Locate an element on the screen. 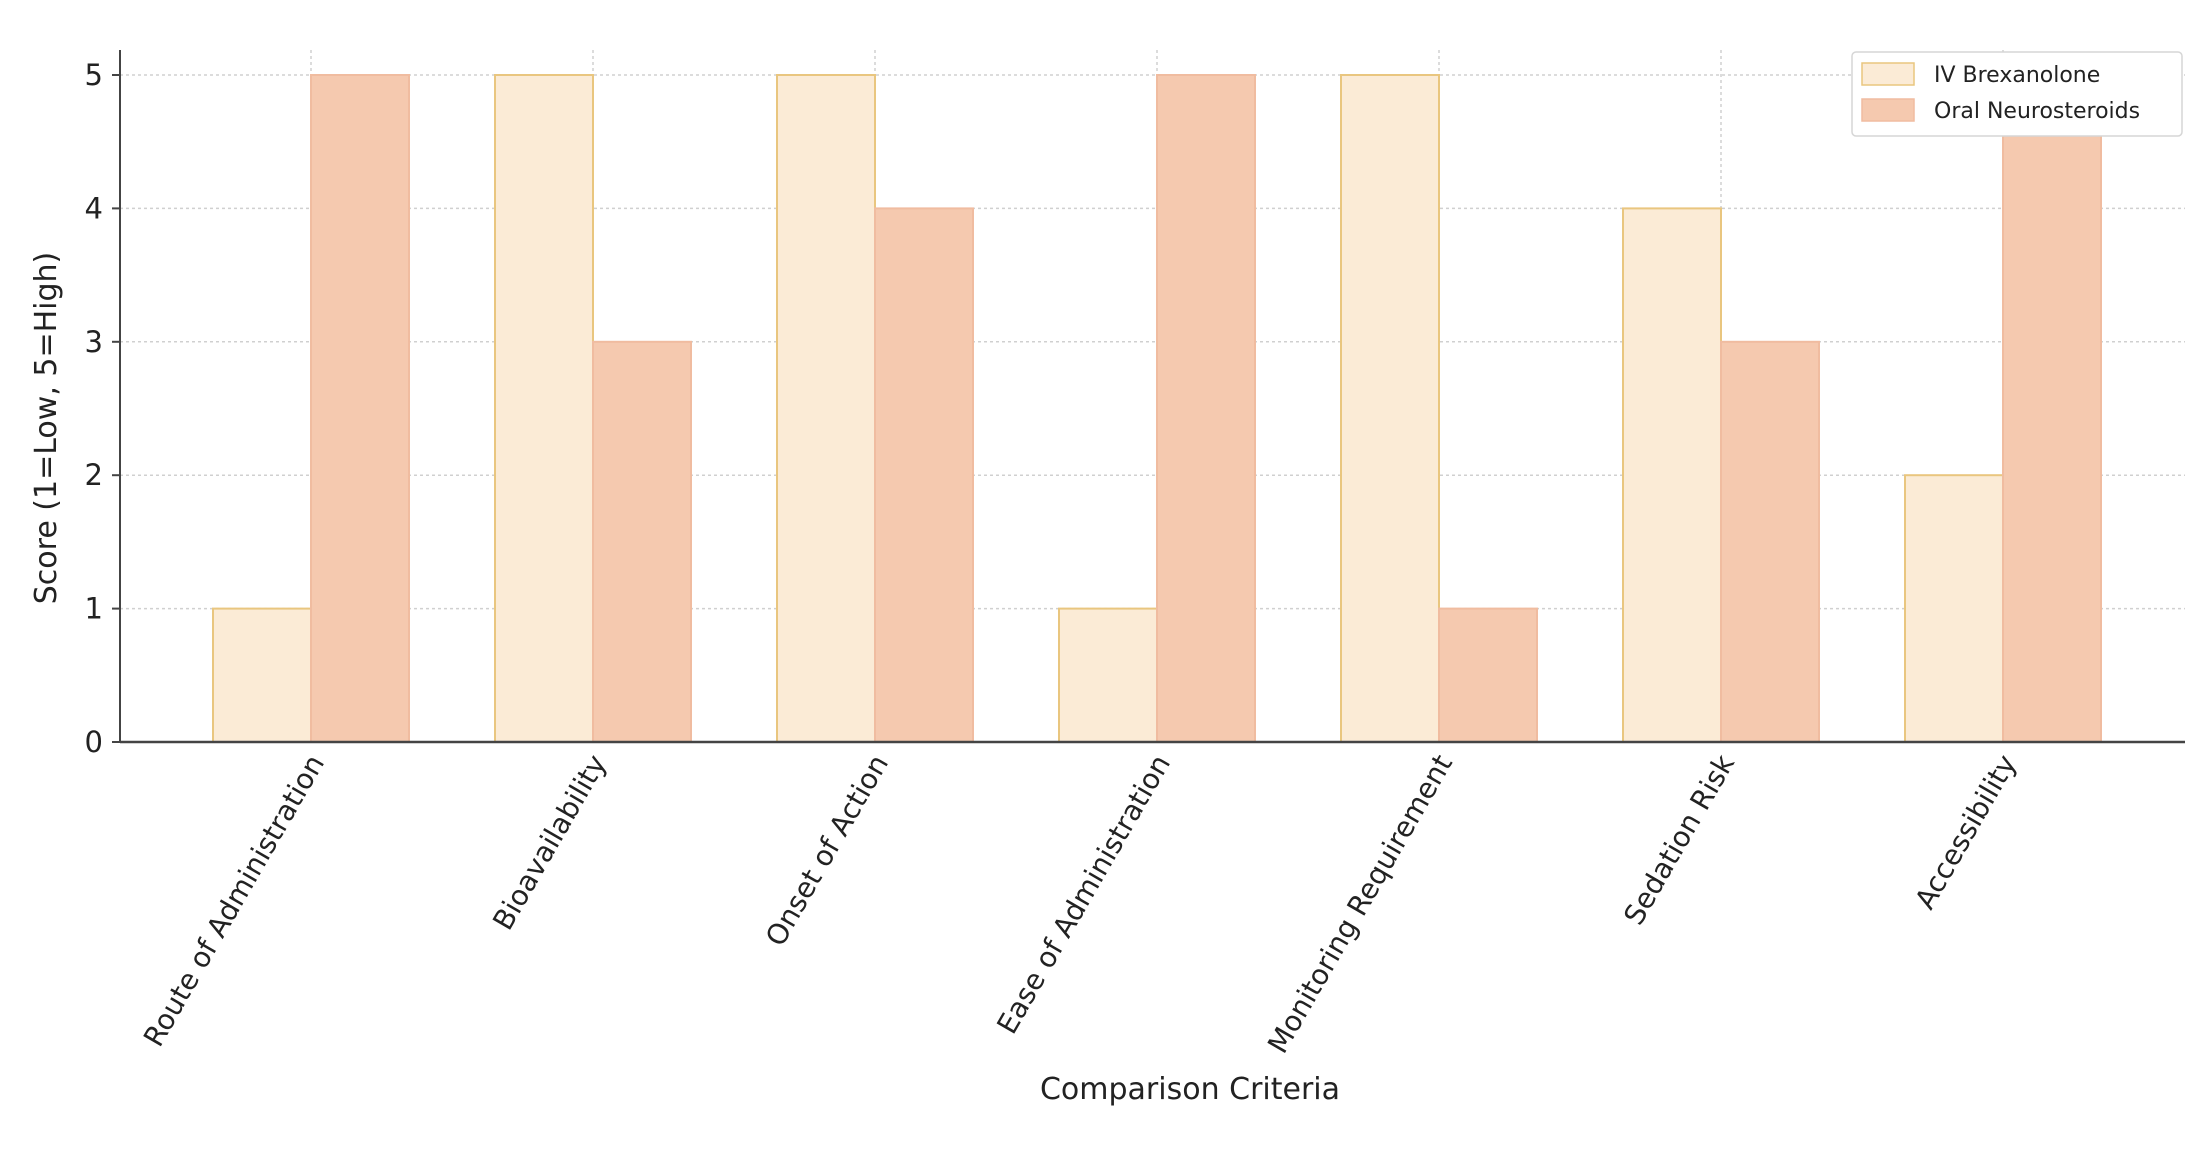 This screenshot has height=1160, width=2202. y-tick-label: 0 is located at coordinates (94, 742).